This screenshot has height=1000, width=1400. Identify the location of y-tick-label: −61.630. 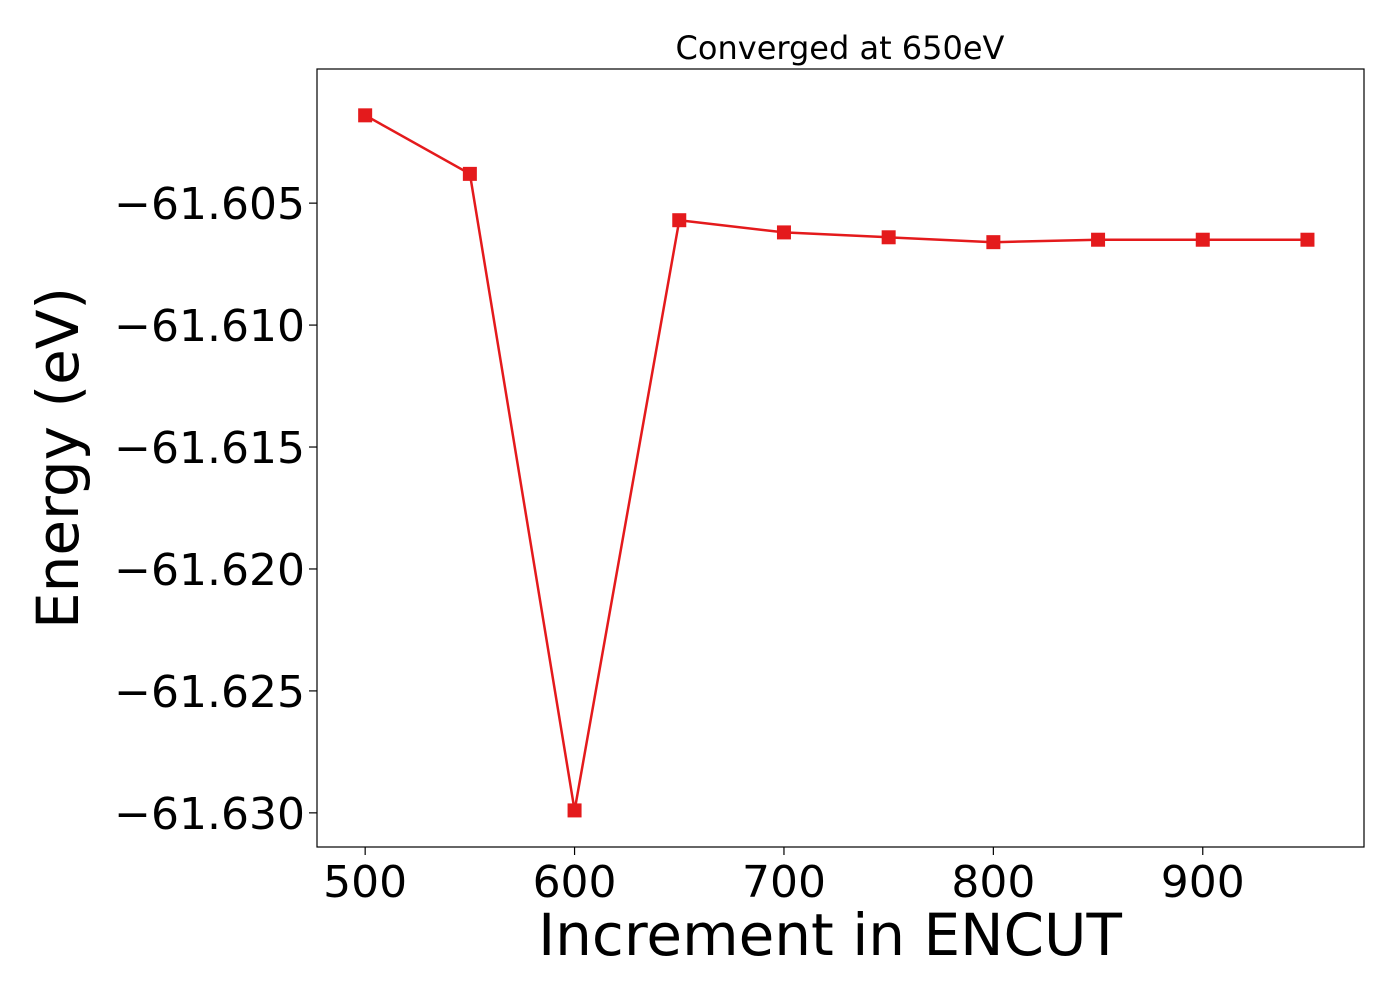
(209, 814).